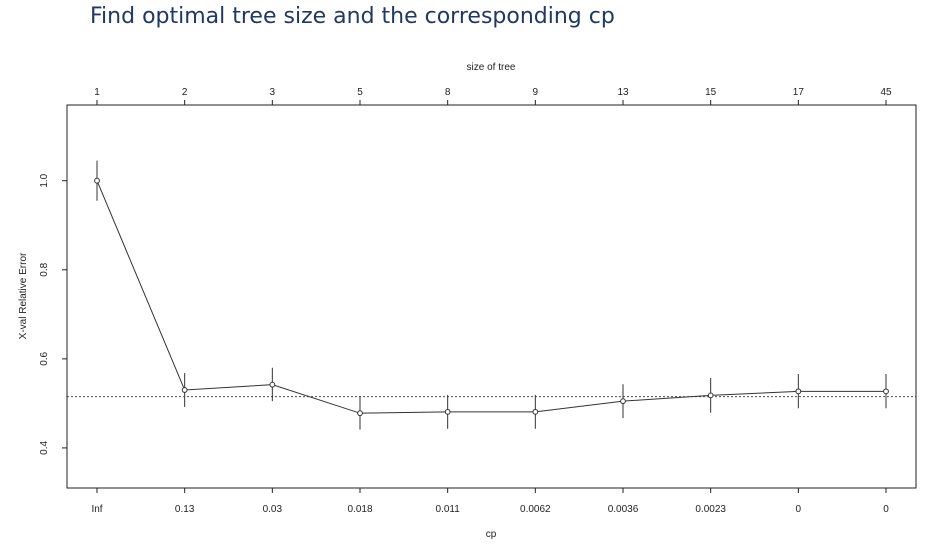 The width and height of the screenshot is (936, 546). I want to click on x-tick-label: 0.0036, so click(623, 509).